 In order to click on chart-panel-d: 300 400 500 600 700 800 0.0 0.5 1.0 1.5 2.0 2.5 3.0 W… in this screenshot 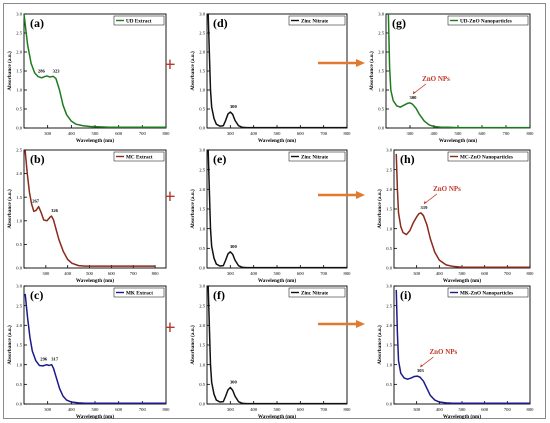, I will do `click(270, 78)`.